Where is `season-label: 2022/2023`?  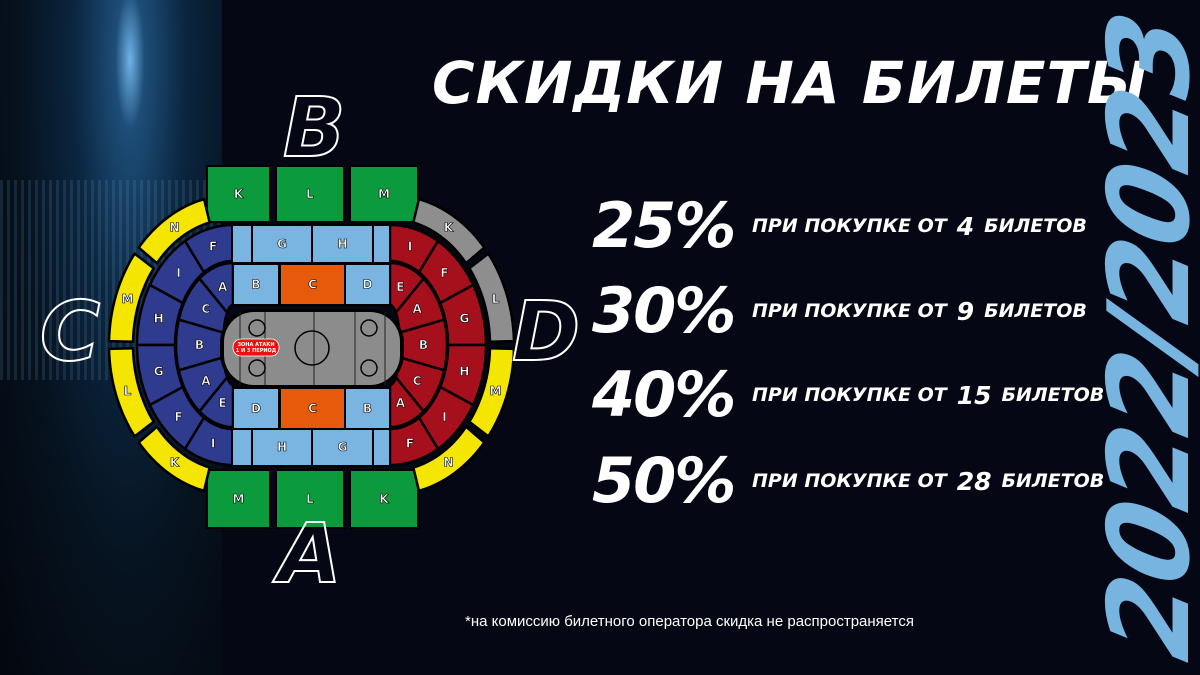
season-label: 2022/2023 is located at coordinates (1142, 337).